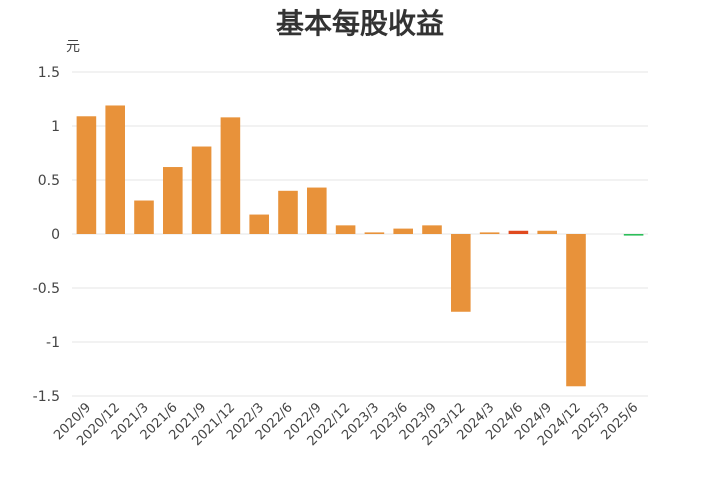  What do you see at coordinates (46, 289) in the screenshot?
I see `y-tick-label: -0.5` at bounding box center [46, 289].